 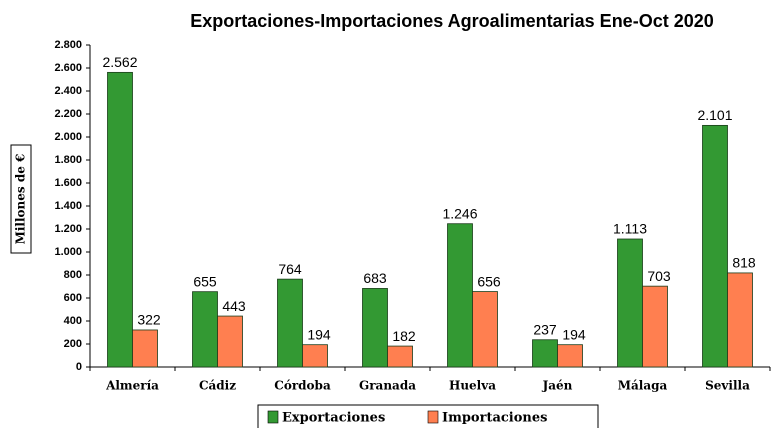 What do you see at coordinates (630, 229) in the screenshot?
I see `value-label: 1.113` at bounding box center [630, 229].